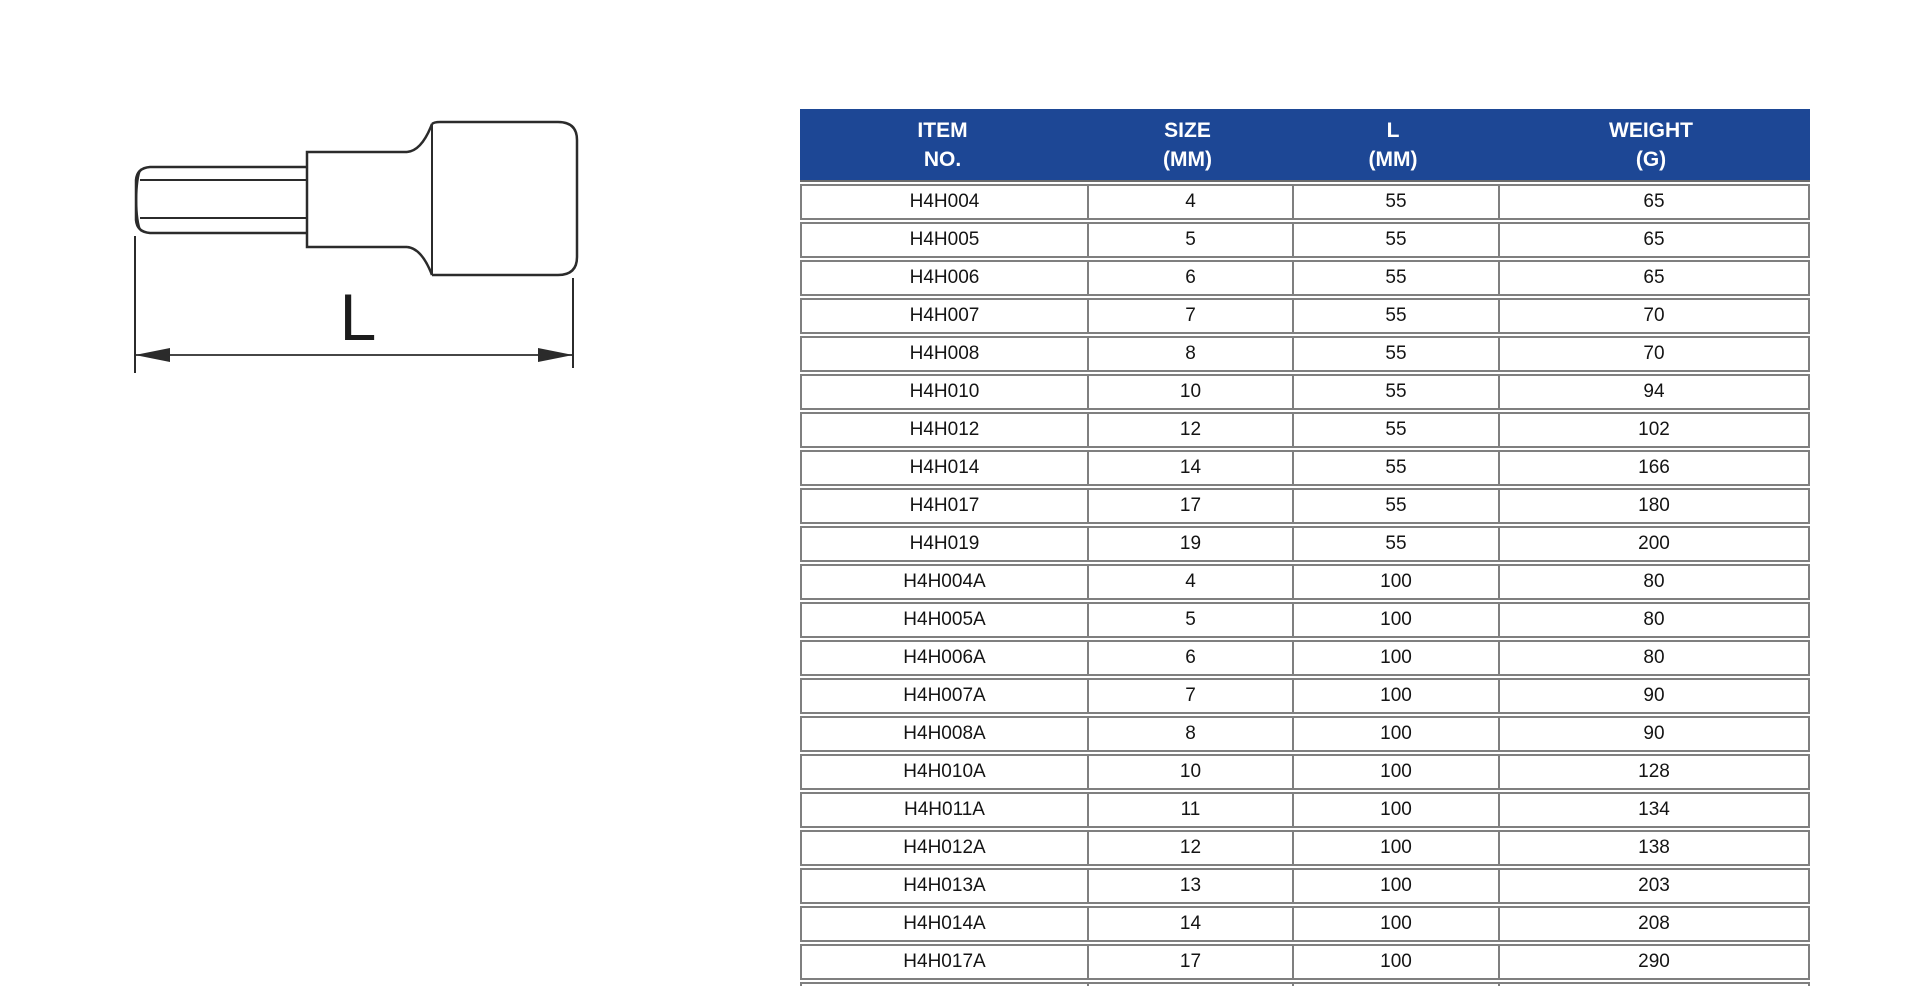 This screenshot has width=1920, height=986. What do you see at coordinates (1651, 144) in the screenshot?
I see `header-weight: WEIGHT (G)` at bounding box center [1651, 144].